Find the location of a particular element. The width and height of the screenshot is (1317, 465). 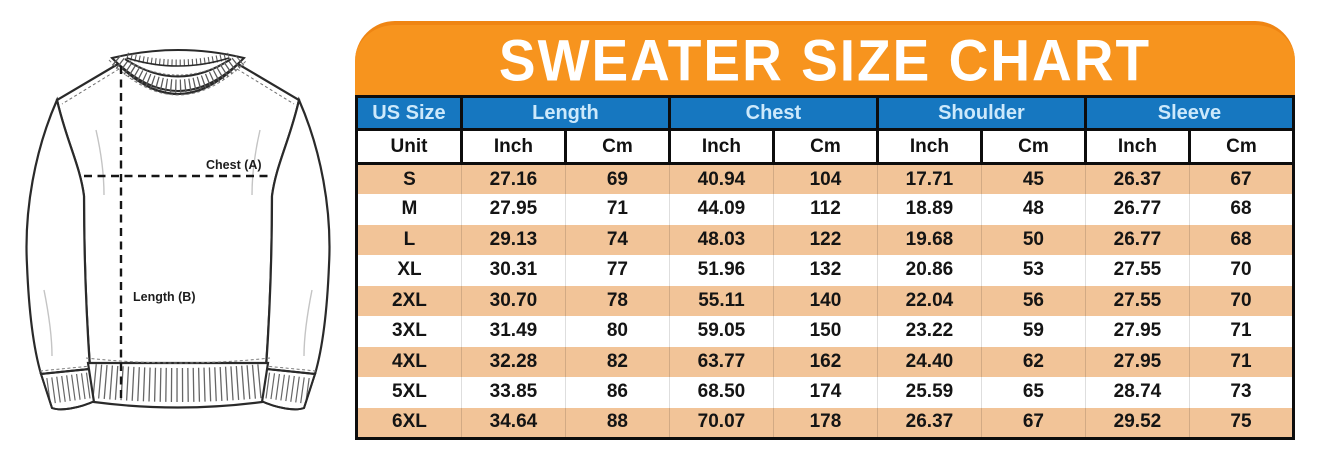

value-cell: 73 is located at coordinates (1241, 392).